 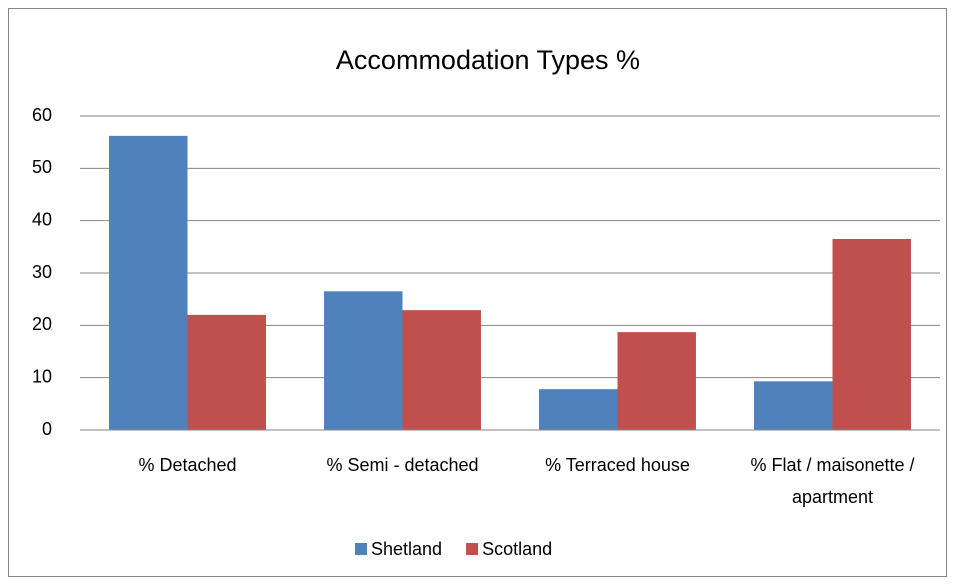 What do you see at coordinates (42, 272) in the screenshot?
I see `y-tick-label: 30` at bounding box center [42, 272].